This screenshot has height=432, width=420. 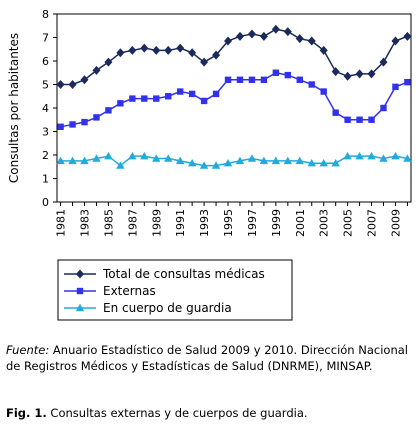 I want to click on y-tick-label: 5, so click(x=45, y=85).